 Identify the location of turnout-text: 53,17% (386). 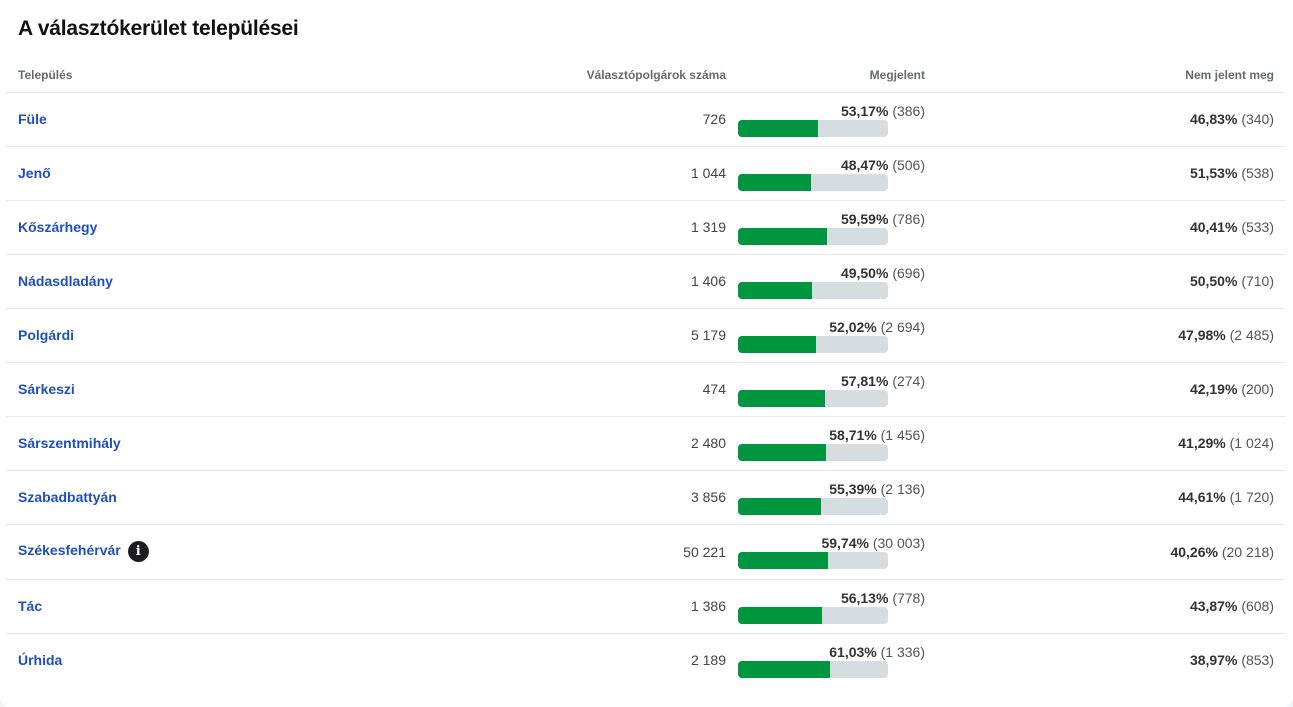
(825, 111).